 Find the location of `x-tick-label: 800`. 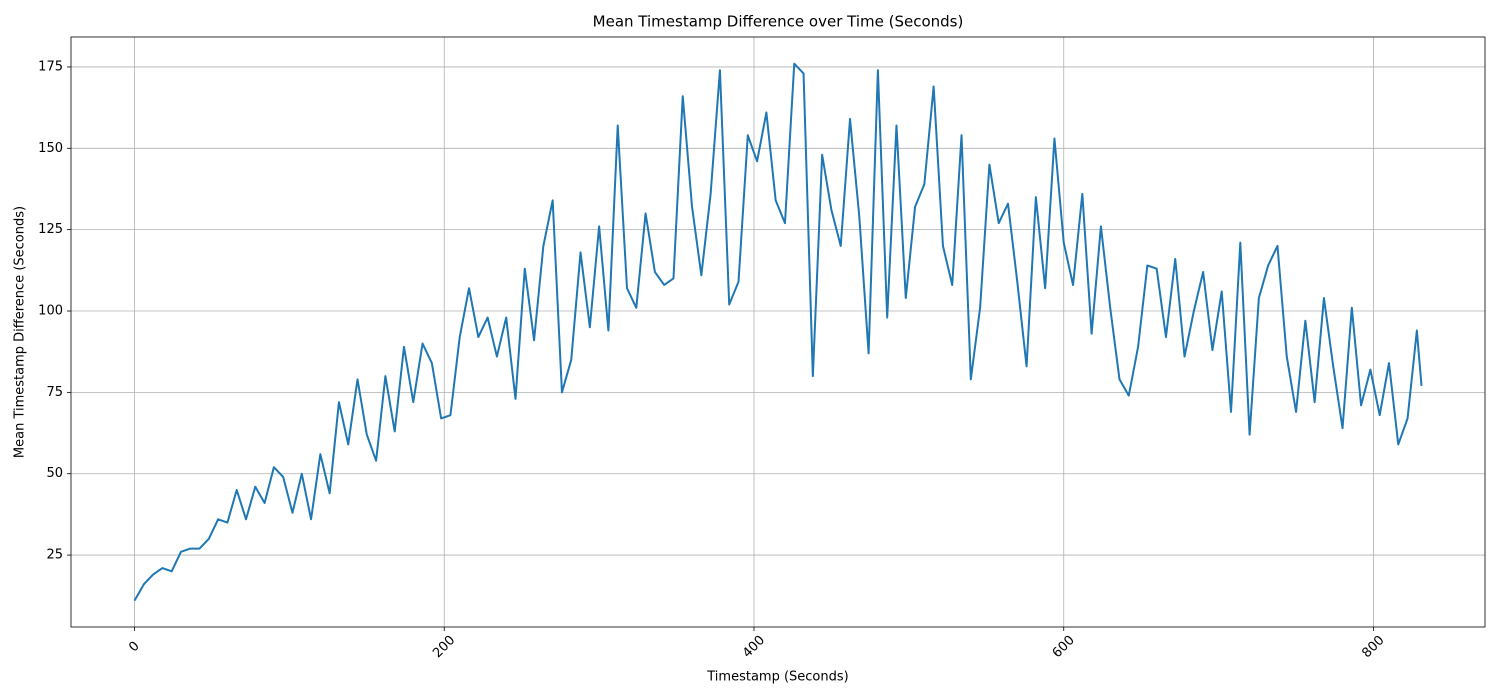

x-tick-label: 800 is located at coordinates (1373, 647).